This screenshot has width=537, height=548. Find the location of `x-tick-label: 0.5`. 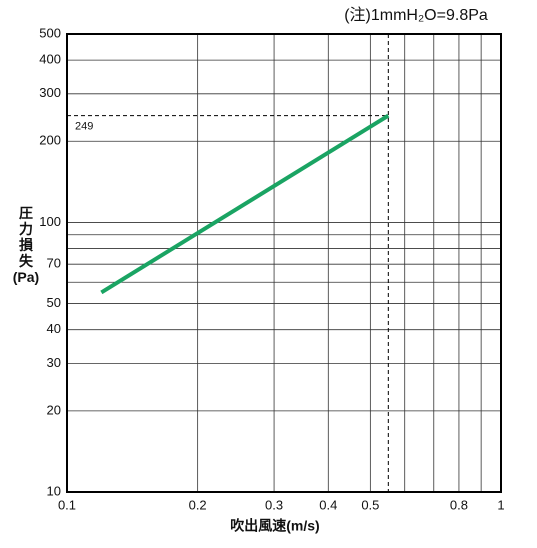

x-tick-label: 0.5 is located at coordinates (370, 504).